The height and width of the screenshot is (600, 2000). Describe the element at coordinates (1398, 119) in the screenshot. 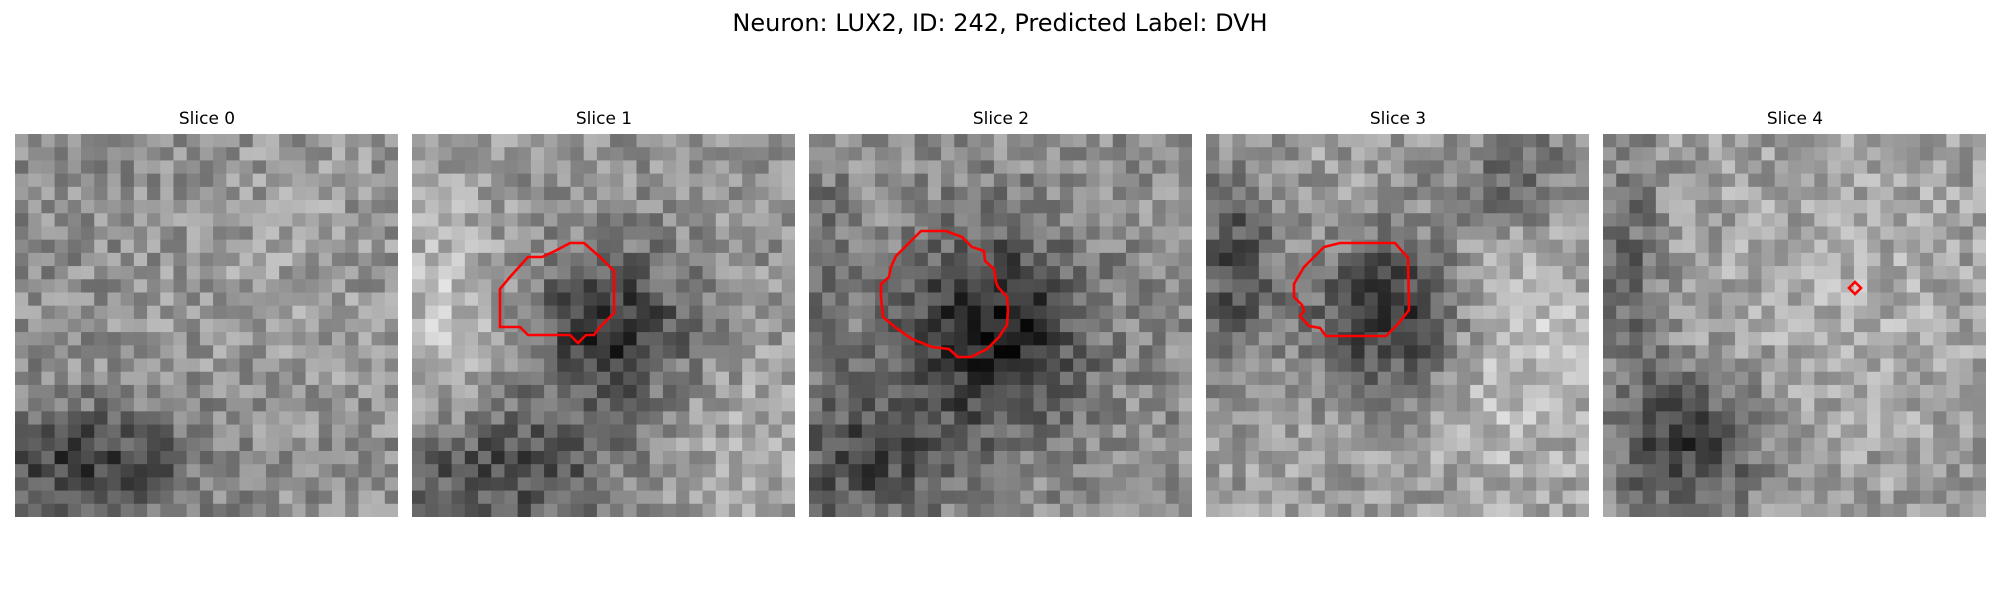

I see `slice-title: Slice 3` at that location.